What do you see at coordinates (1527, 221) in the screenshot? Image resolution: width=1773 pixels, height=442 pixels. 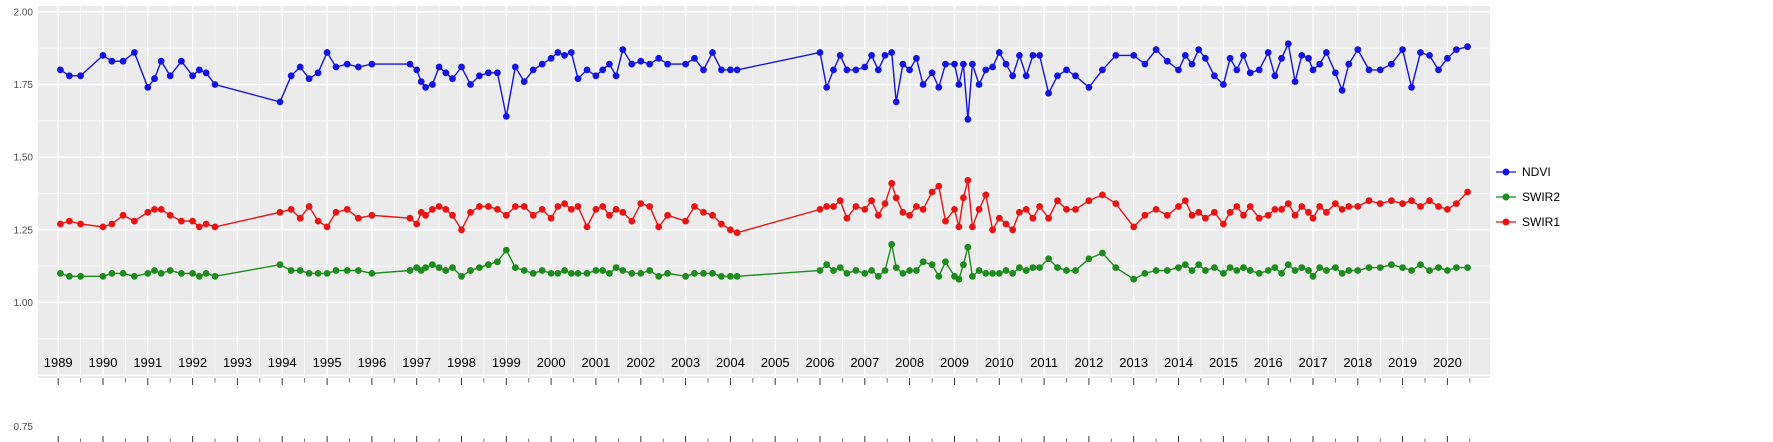 I see `legend-item-swir1: SWIR1` at bounding box center [1527, 221].